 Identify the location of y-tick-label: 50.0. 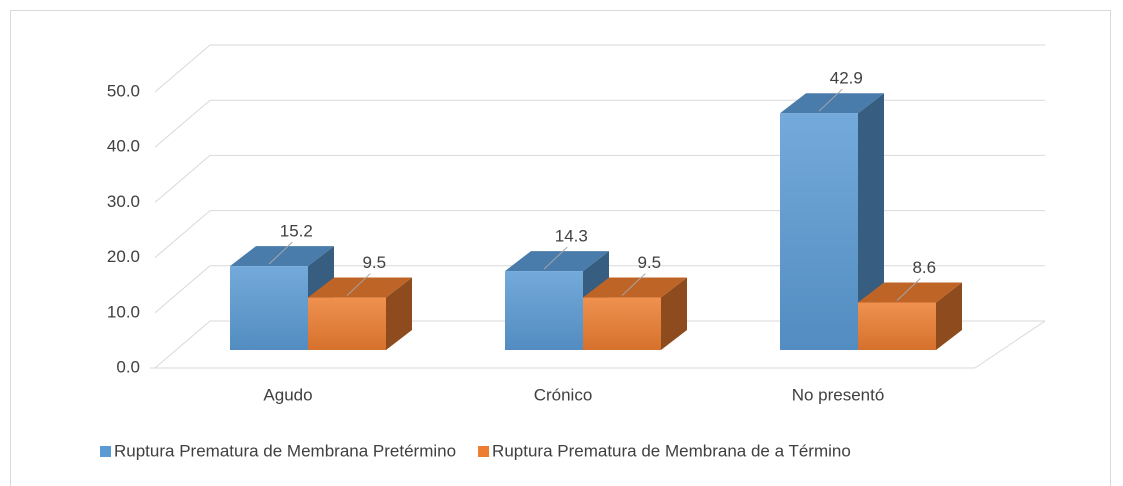
(123, 90).